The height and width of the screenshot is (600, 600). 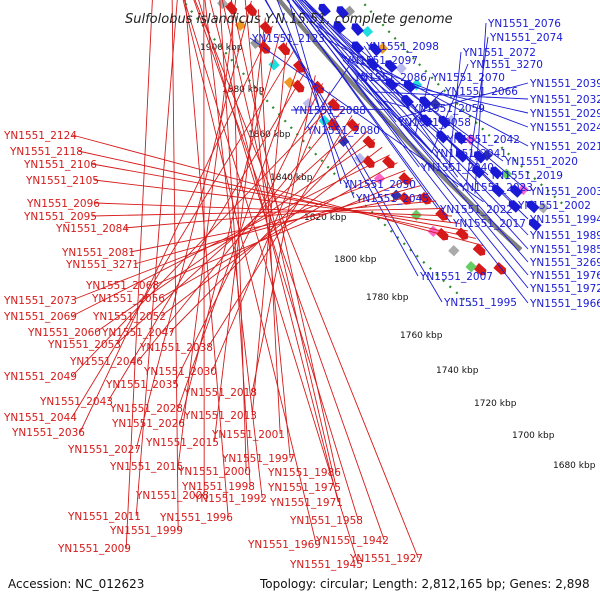 I want to click on gene-label-reverse: YN1551_1971, so click(x=306, y=503).